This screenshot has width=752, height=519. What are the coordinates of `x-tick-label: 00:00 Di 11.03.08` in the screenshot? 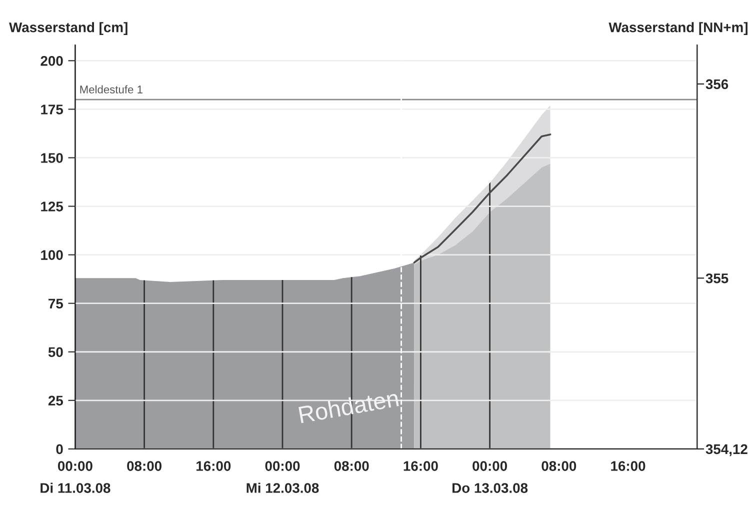 It's located at (75, 477).